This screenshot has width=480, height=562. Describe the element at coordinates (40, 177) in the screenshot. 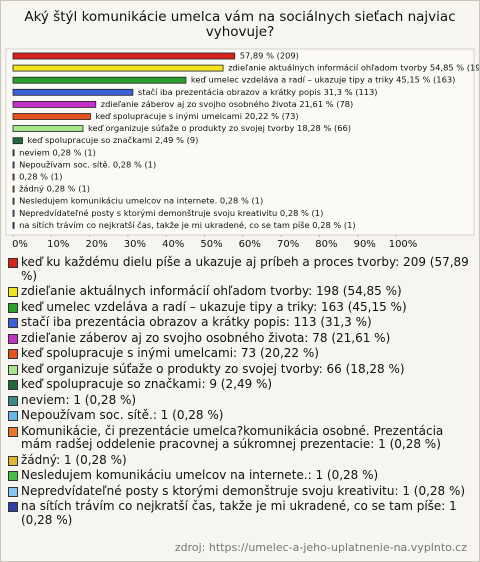

I see `bar-label: 0,28 % (1)` at that location.